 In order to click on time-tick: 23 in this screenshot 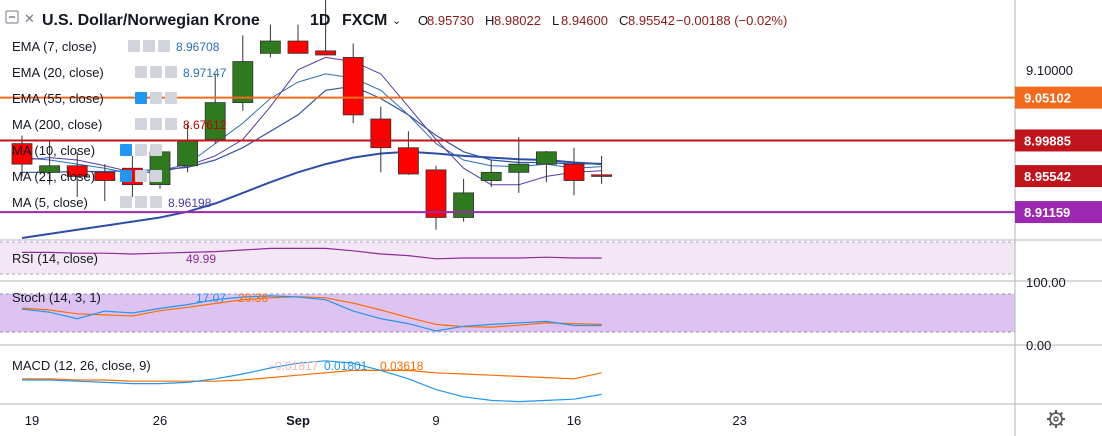, I will do `click(739, 420)`.